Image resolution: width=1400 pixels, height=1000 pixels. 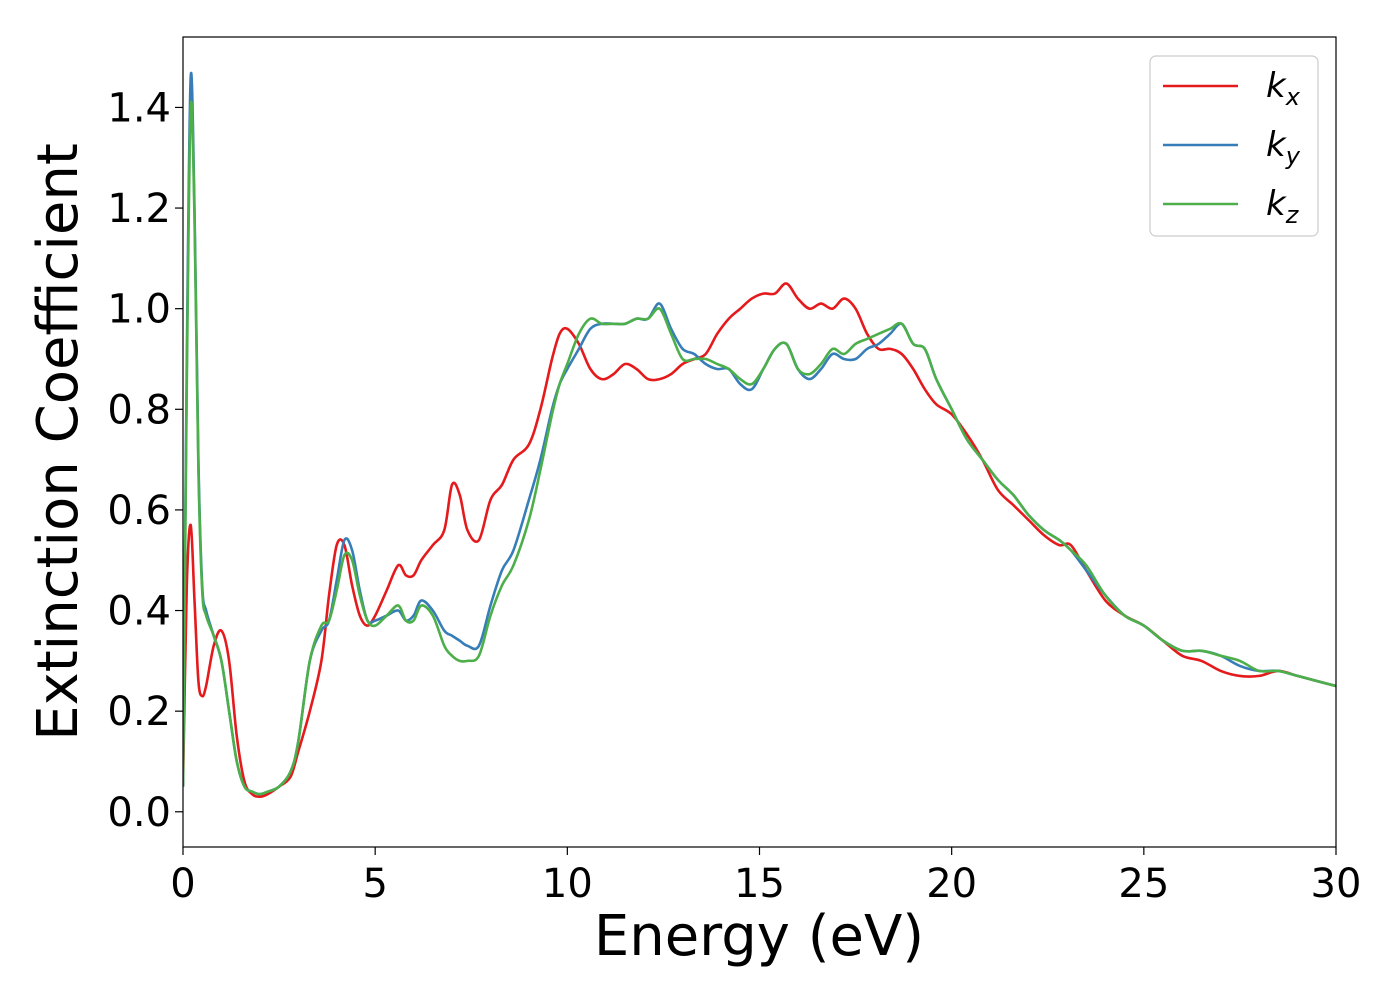 What do you see at coordinates (374, 884) in the screenshot?
I see `x-tick-label: 5` at bounding box center [374, 884].